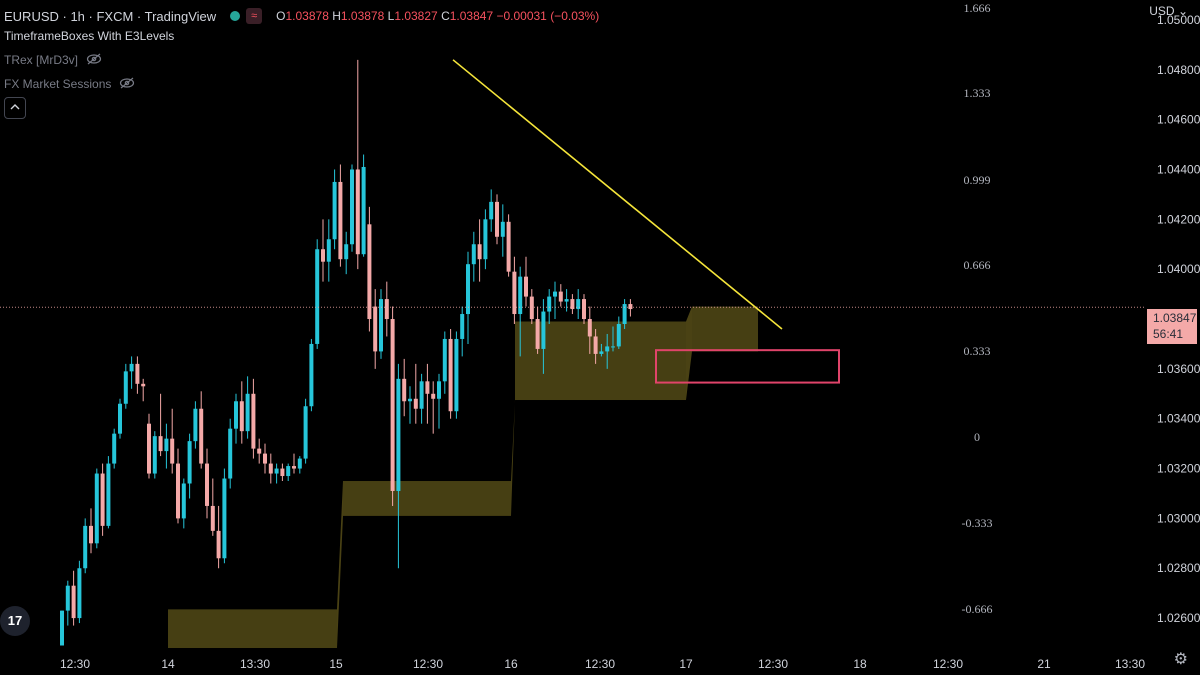 The height and width of the screenshot is (675, 1200). What do you see at coordinates (1178, 120) in the screenshot?
I see `price-tick-label: 1.04600` at bounding box center [1178, 120].